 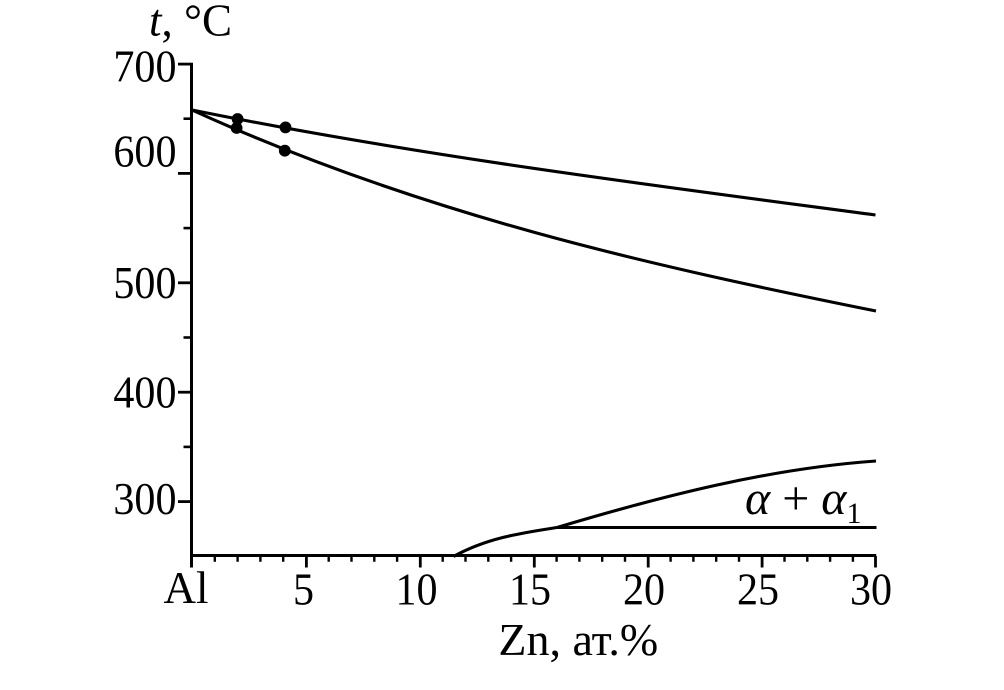 What do you see at coordinates (186, 588) in the screenshot?
I see `svg-text: Al` at bounding box center [186, 588].